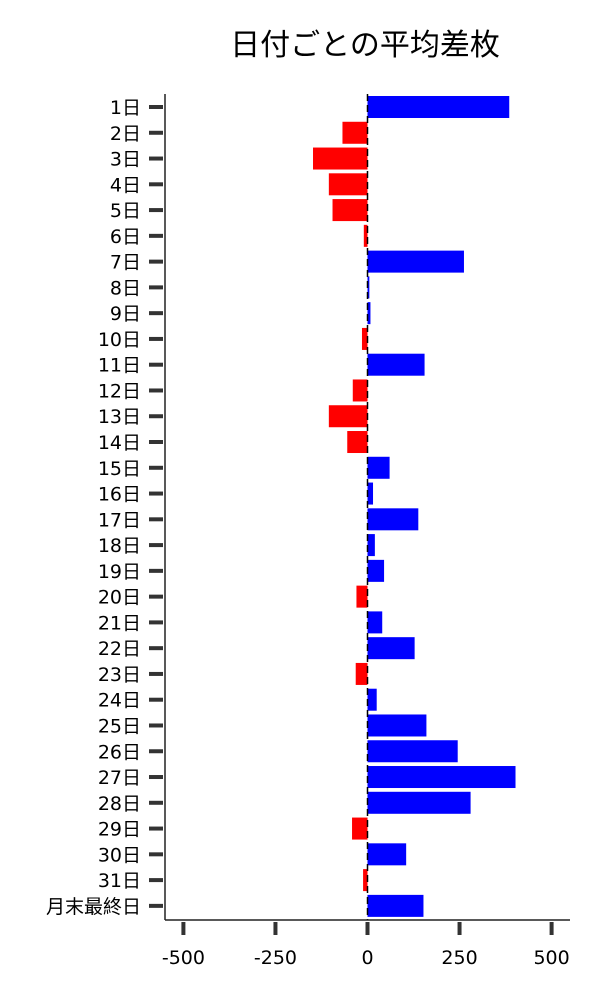  I want to click on y-tick-label: 24日, so click(119, 701).